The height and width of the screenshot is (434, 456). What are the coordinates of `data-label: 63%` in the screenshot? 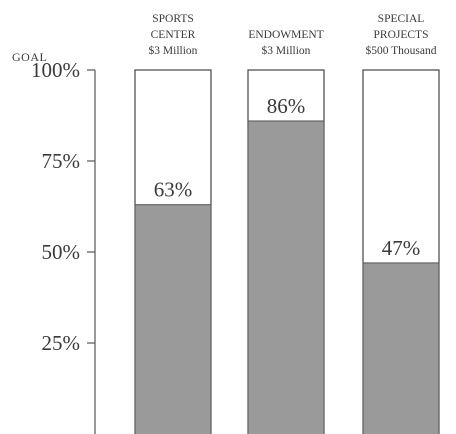 It's located at (173, 190).